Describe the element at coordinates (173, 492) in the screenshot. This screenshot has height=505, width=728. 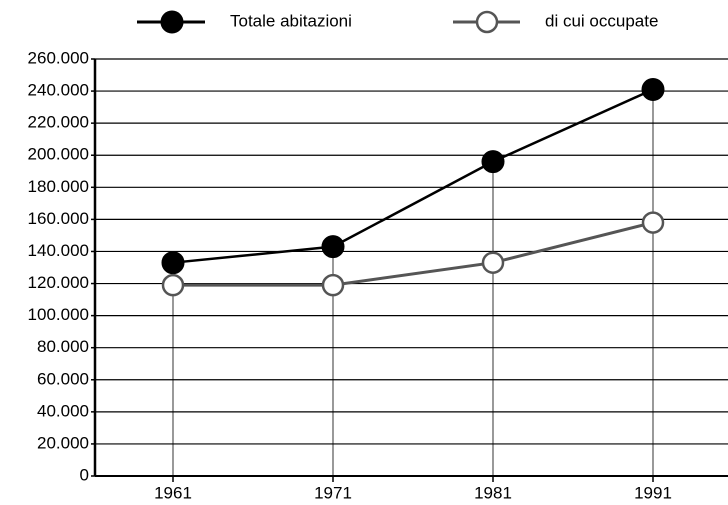
I see `x-tick-label: 1961` at that location.